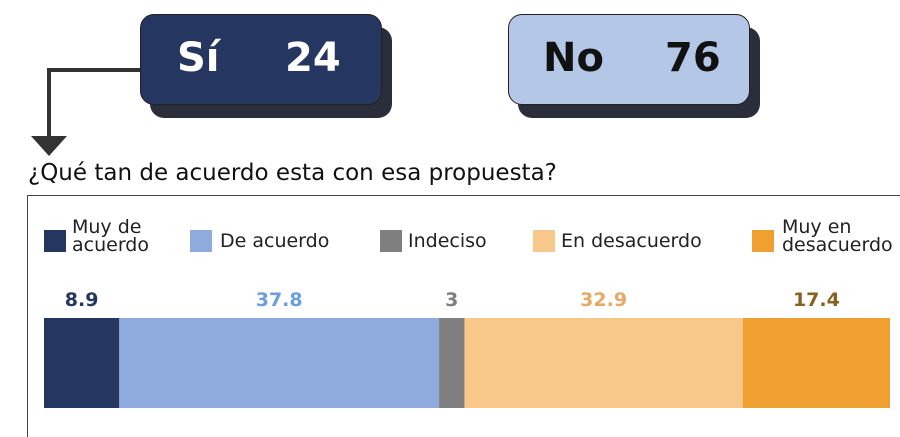  What do you see at coordinates (693, 58) in the screenshot?
I see `card-value: 76` at bounding box center [693, 58].